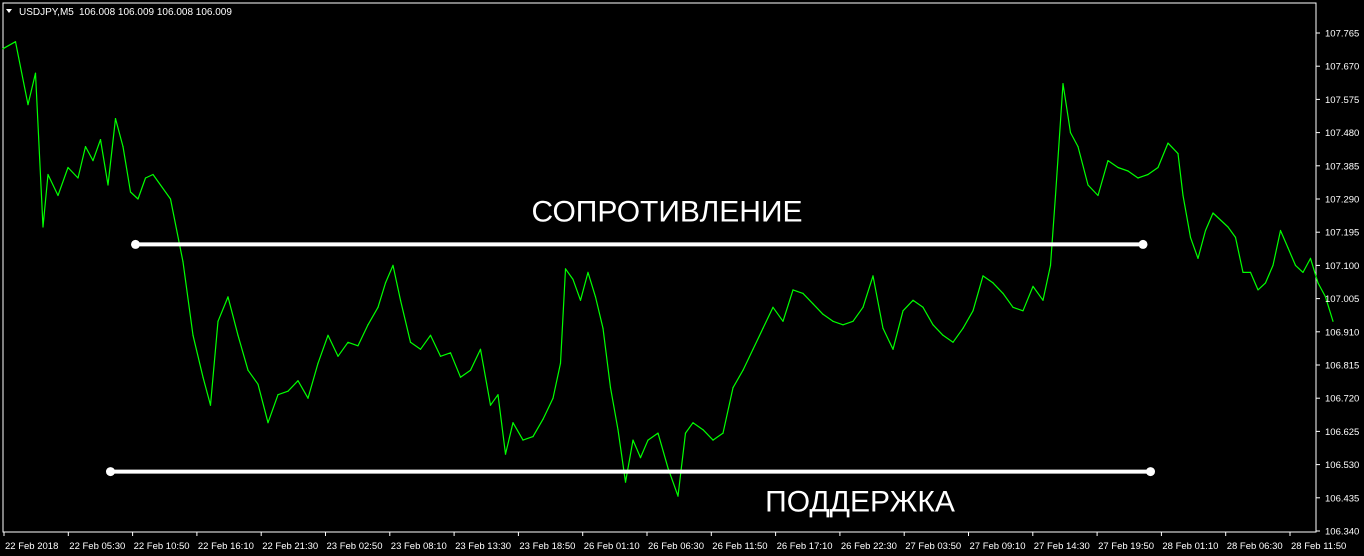  Describe the element at coordinates (805, 546) in the screenshot. I see `x-tick-label: 26 Feb 17:10` at that location.